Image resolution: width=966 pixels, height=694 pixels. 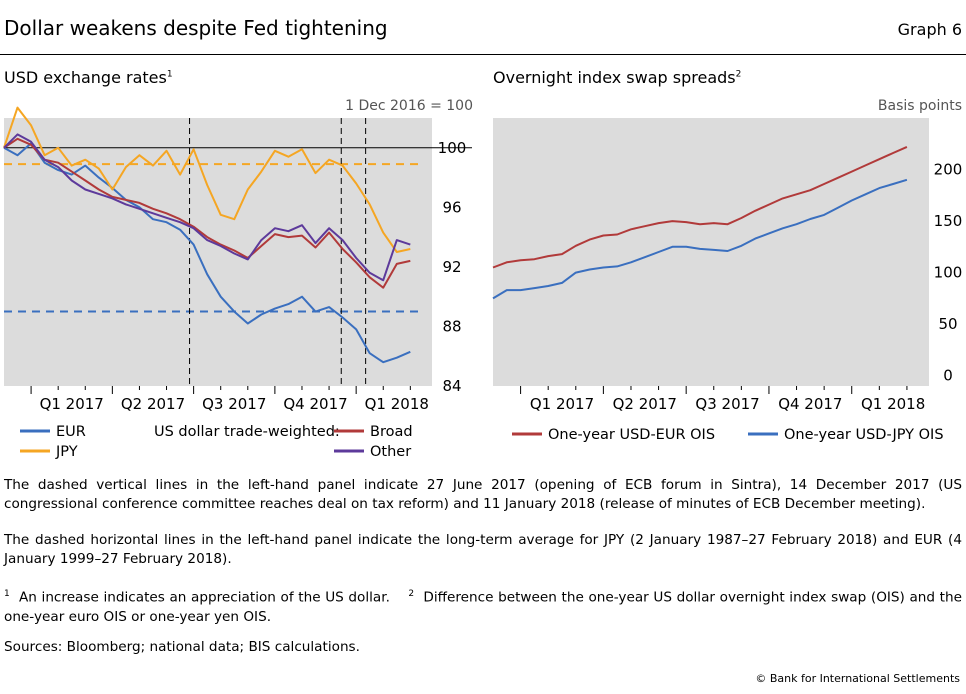 What do you see at coordinates (196, 28) in the screenshot?
I see `chart-title: Dollar weakens despite Fed tightening` at bounding box center [196, 28].